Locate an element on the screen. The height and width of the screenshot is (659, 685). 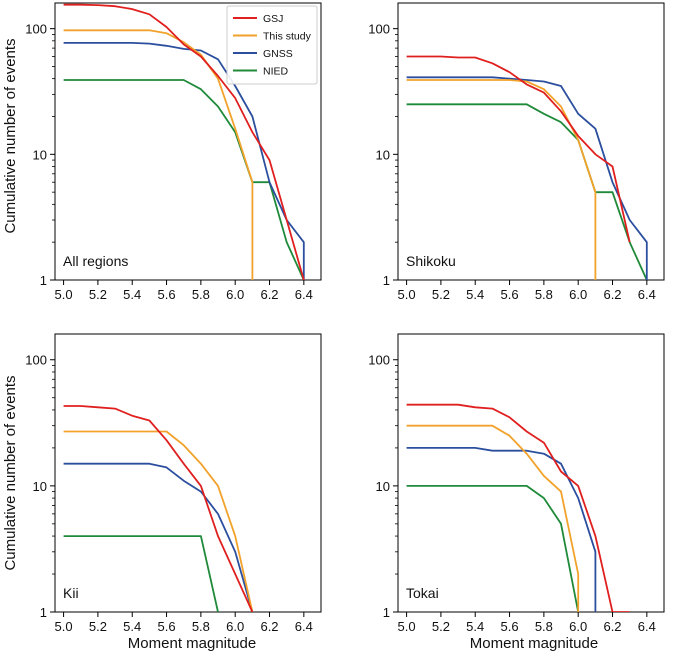
panel-label: Tokai is located at coordinates (422, 593).